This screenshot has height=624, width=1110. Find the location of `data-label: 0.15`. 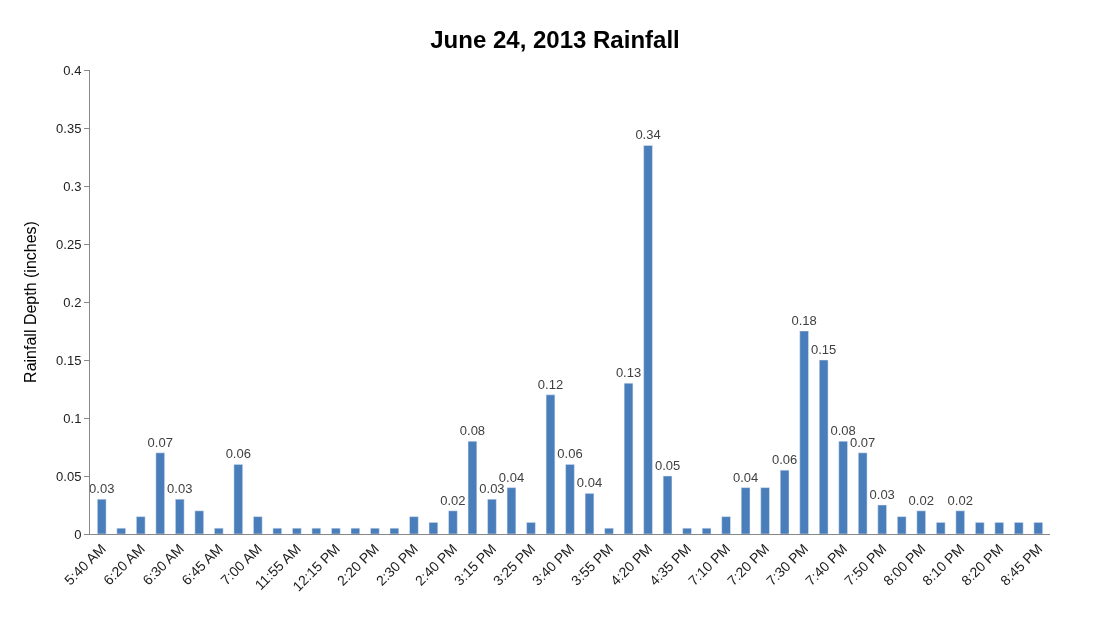

data-label: 0.15 is located at coordinates (824, 349).